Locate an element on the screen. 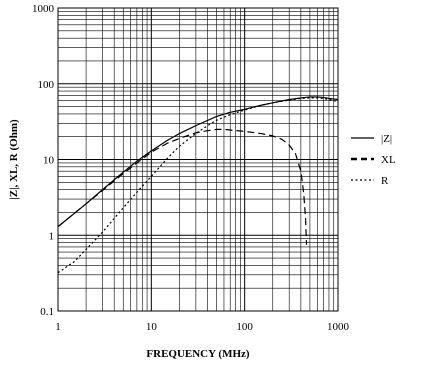  legend-label: XL is located at coordinates (388, 160).